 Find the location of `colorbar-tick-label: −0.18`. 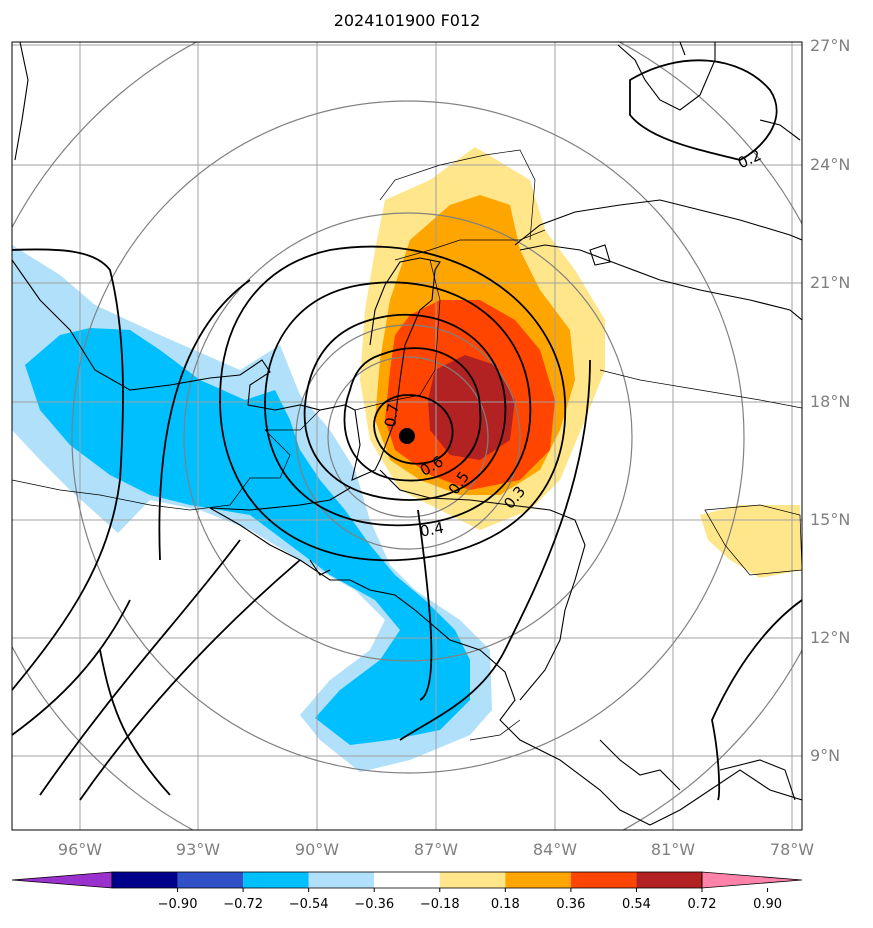

colorbar-tick-label: −0.18 is located at coordinates (440, 904).